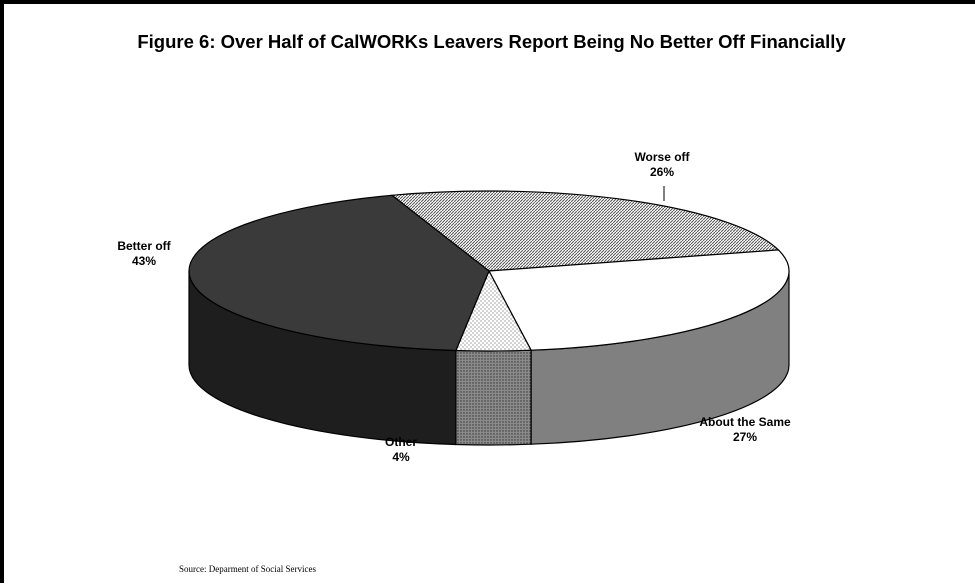 The image size is (975, 587). What do you see at coordinates (401, 457) in the screenshot?
I see `slice-value-other: 4%` at bounding box center [401, 457].